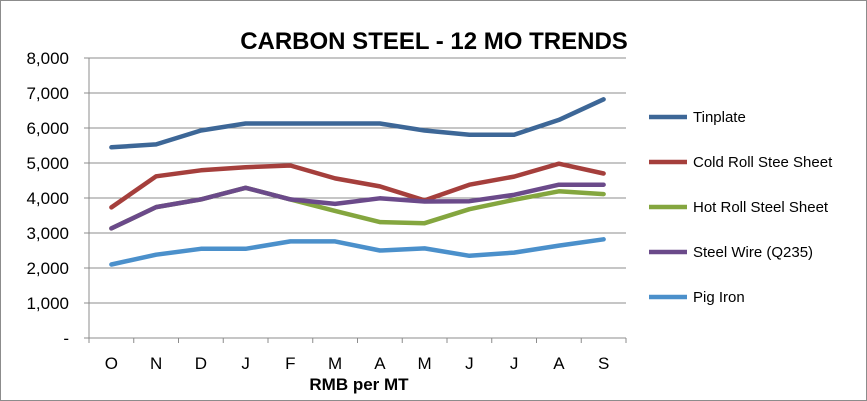 The image size is (867, 401). I want to click on legend-label-1: Cold Roll Stee Sheet, so click(763, 162).